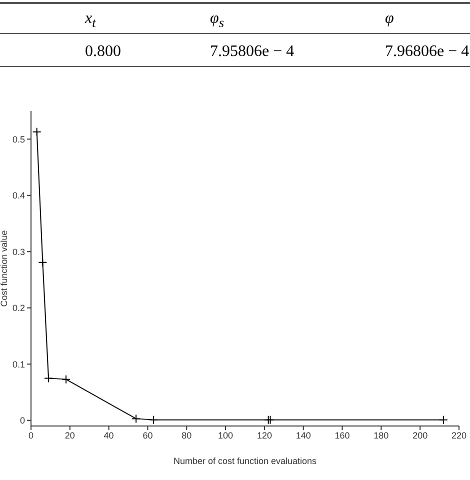 The image size is (470, 480). Describe the element at coordinates (18, 251) in the screenshot. I see `y-tick-label: 0.3` at that location.